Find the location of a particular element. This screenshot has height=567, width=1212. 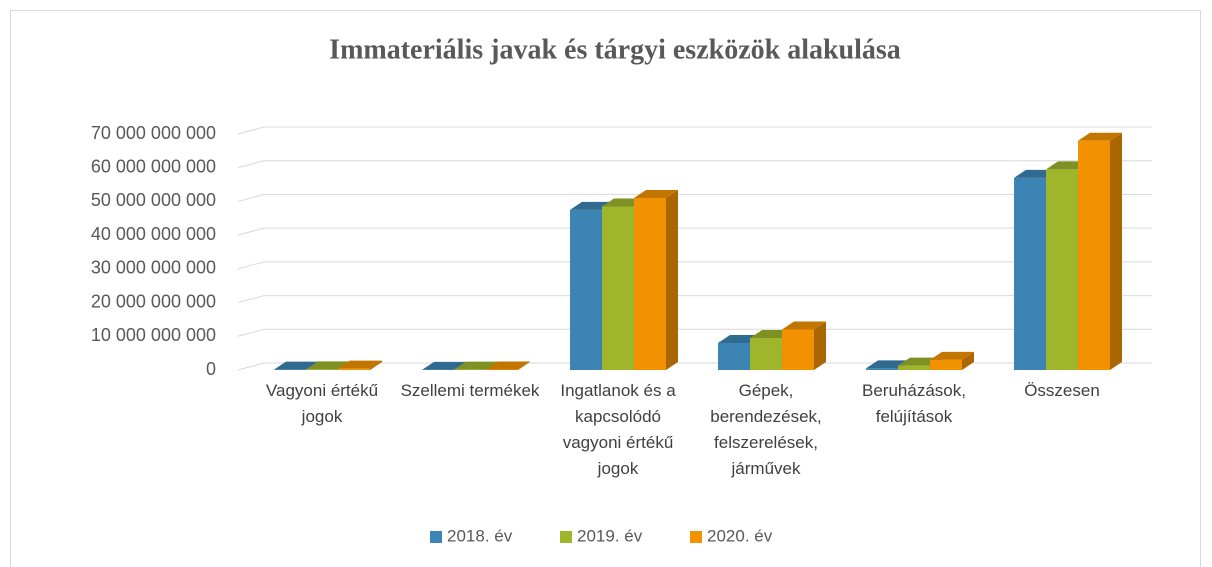

y-tick-label: 0 is located at coordinates (211, 369).